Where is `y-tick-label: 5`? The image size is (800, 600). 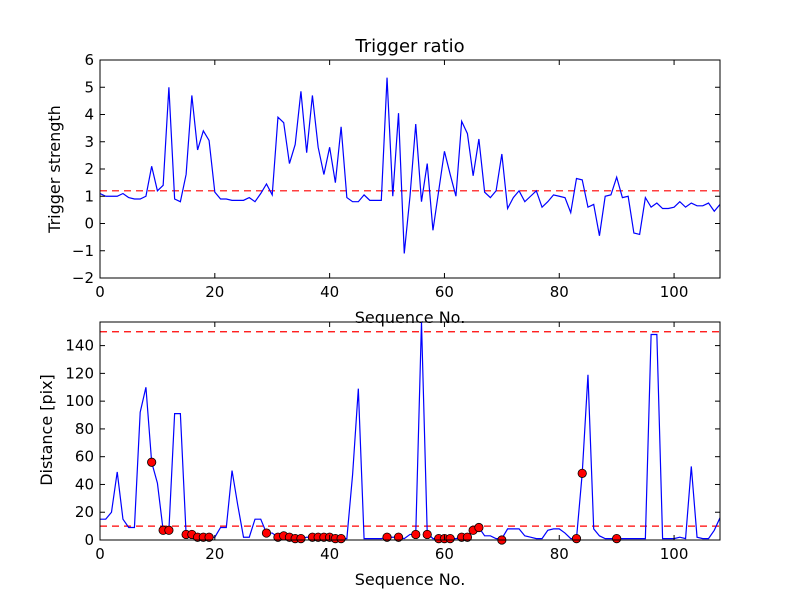
y-tick-label: 5 is located at coordinates (89, 87).